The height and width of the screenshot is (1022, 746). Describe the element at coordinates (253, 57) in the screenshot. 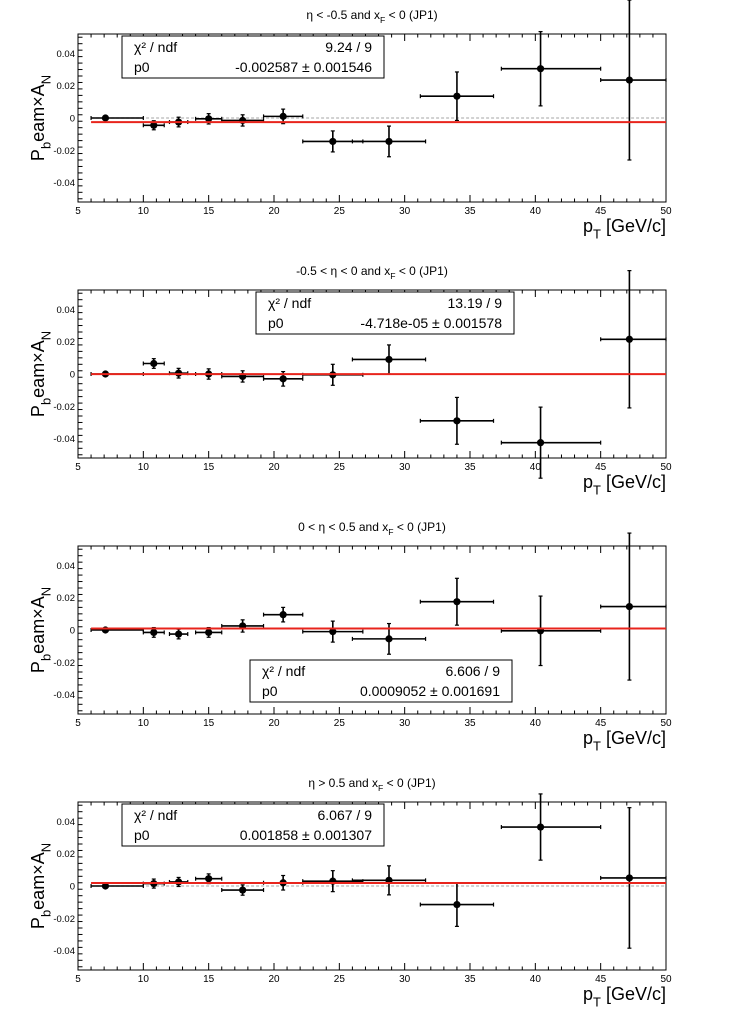

I see `fit-stats-box: χ² / ndf 9.24 / 9 p0 -0.002587 ± 0.001546` at that location.